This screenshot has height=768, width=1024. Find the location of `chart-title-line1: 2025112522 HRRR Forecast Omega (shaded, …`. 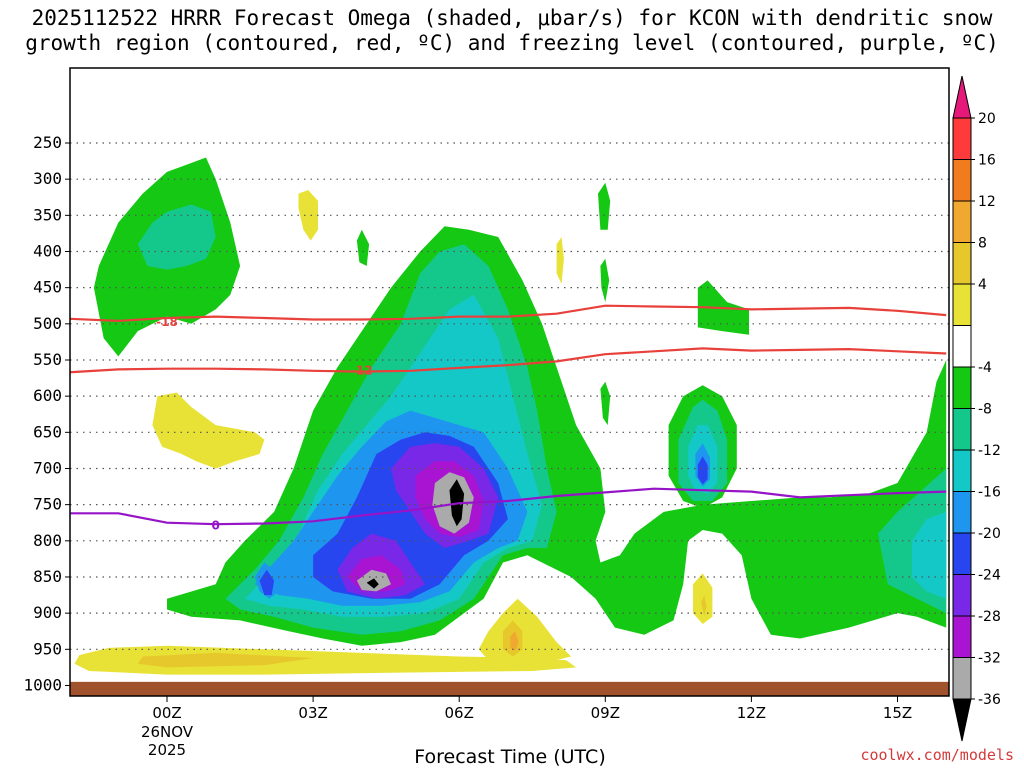

chart-title-line1: 2025112522 HRRR Forecast Omega (shaded, … is located at coordinates (512, 18).